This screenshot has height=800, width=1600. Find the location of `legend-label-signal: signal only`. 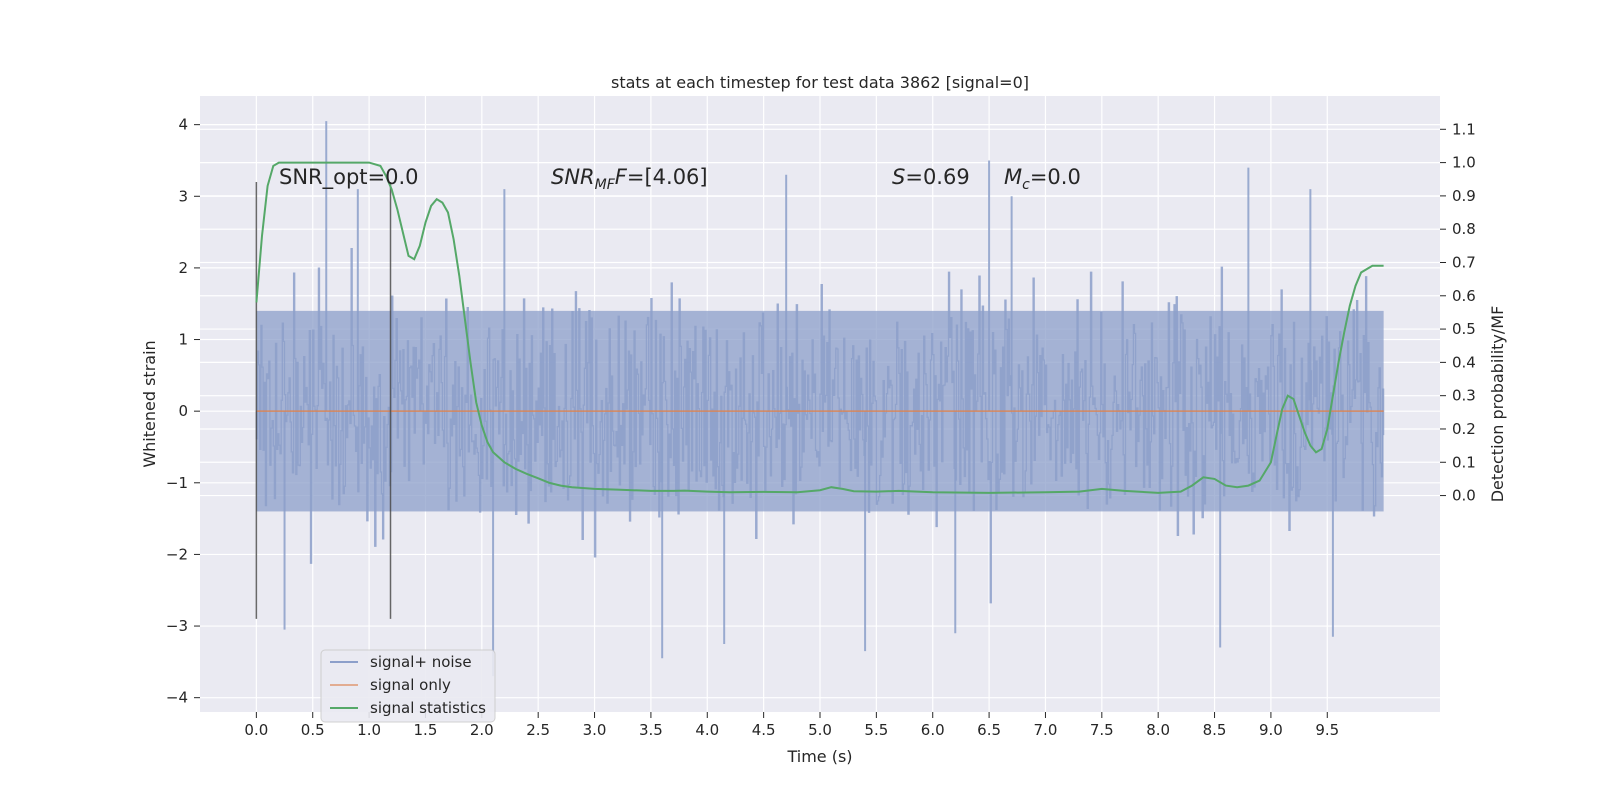

legend-label-signal: signal only is located at coordinates (410, 685).